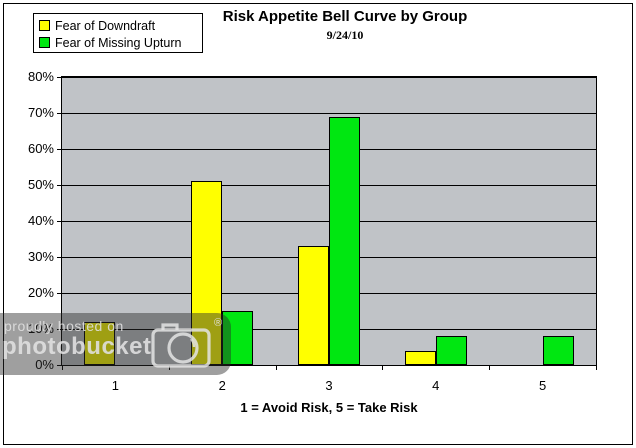 The height and width of the screenshot is (448, 636). What do you see at coordinates (77, 346) in the screenshot?
I see `watermark-text-line2: photobucket` at bounding box center [77, 346].